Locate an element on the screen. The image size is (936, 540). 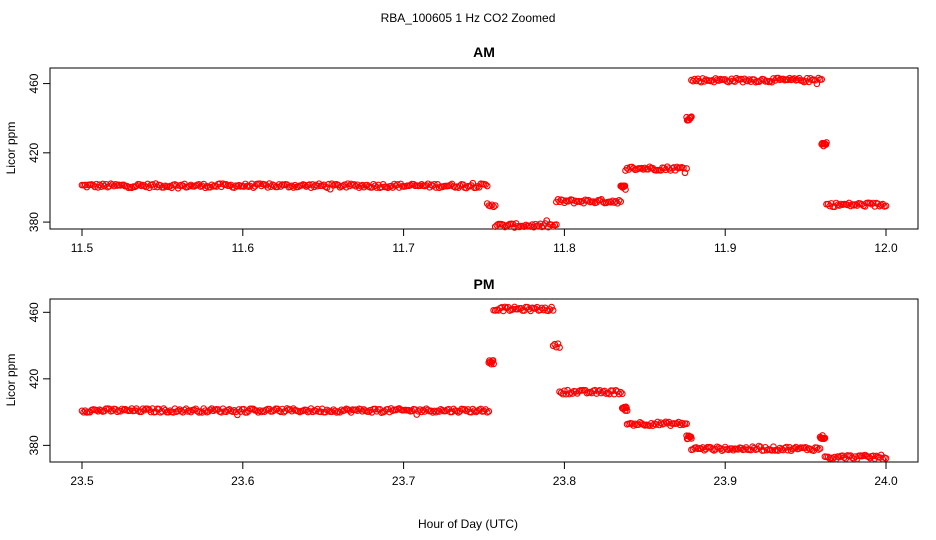
panel-am-title: AM is located at coordinates (484, 52).